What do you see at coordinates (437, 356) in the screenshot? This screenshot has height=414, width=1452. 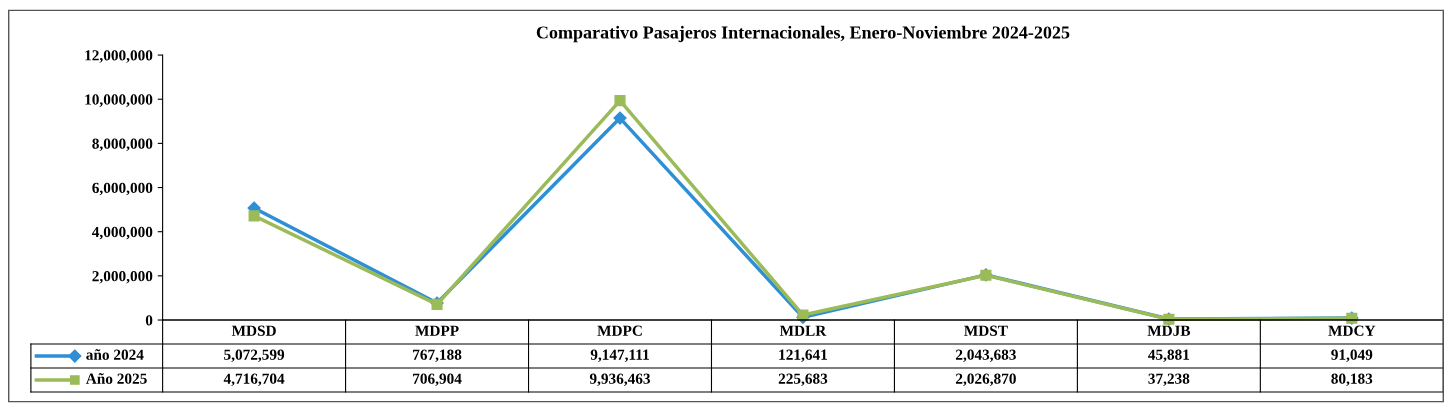 I see `data-label: 767,188` at bounding box center [437, 356].